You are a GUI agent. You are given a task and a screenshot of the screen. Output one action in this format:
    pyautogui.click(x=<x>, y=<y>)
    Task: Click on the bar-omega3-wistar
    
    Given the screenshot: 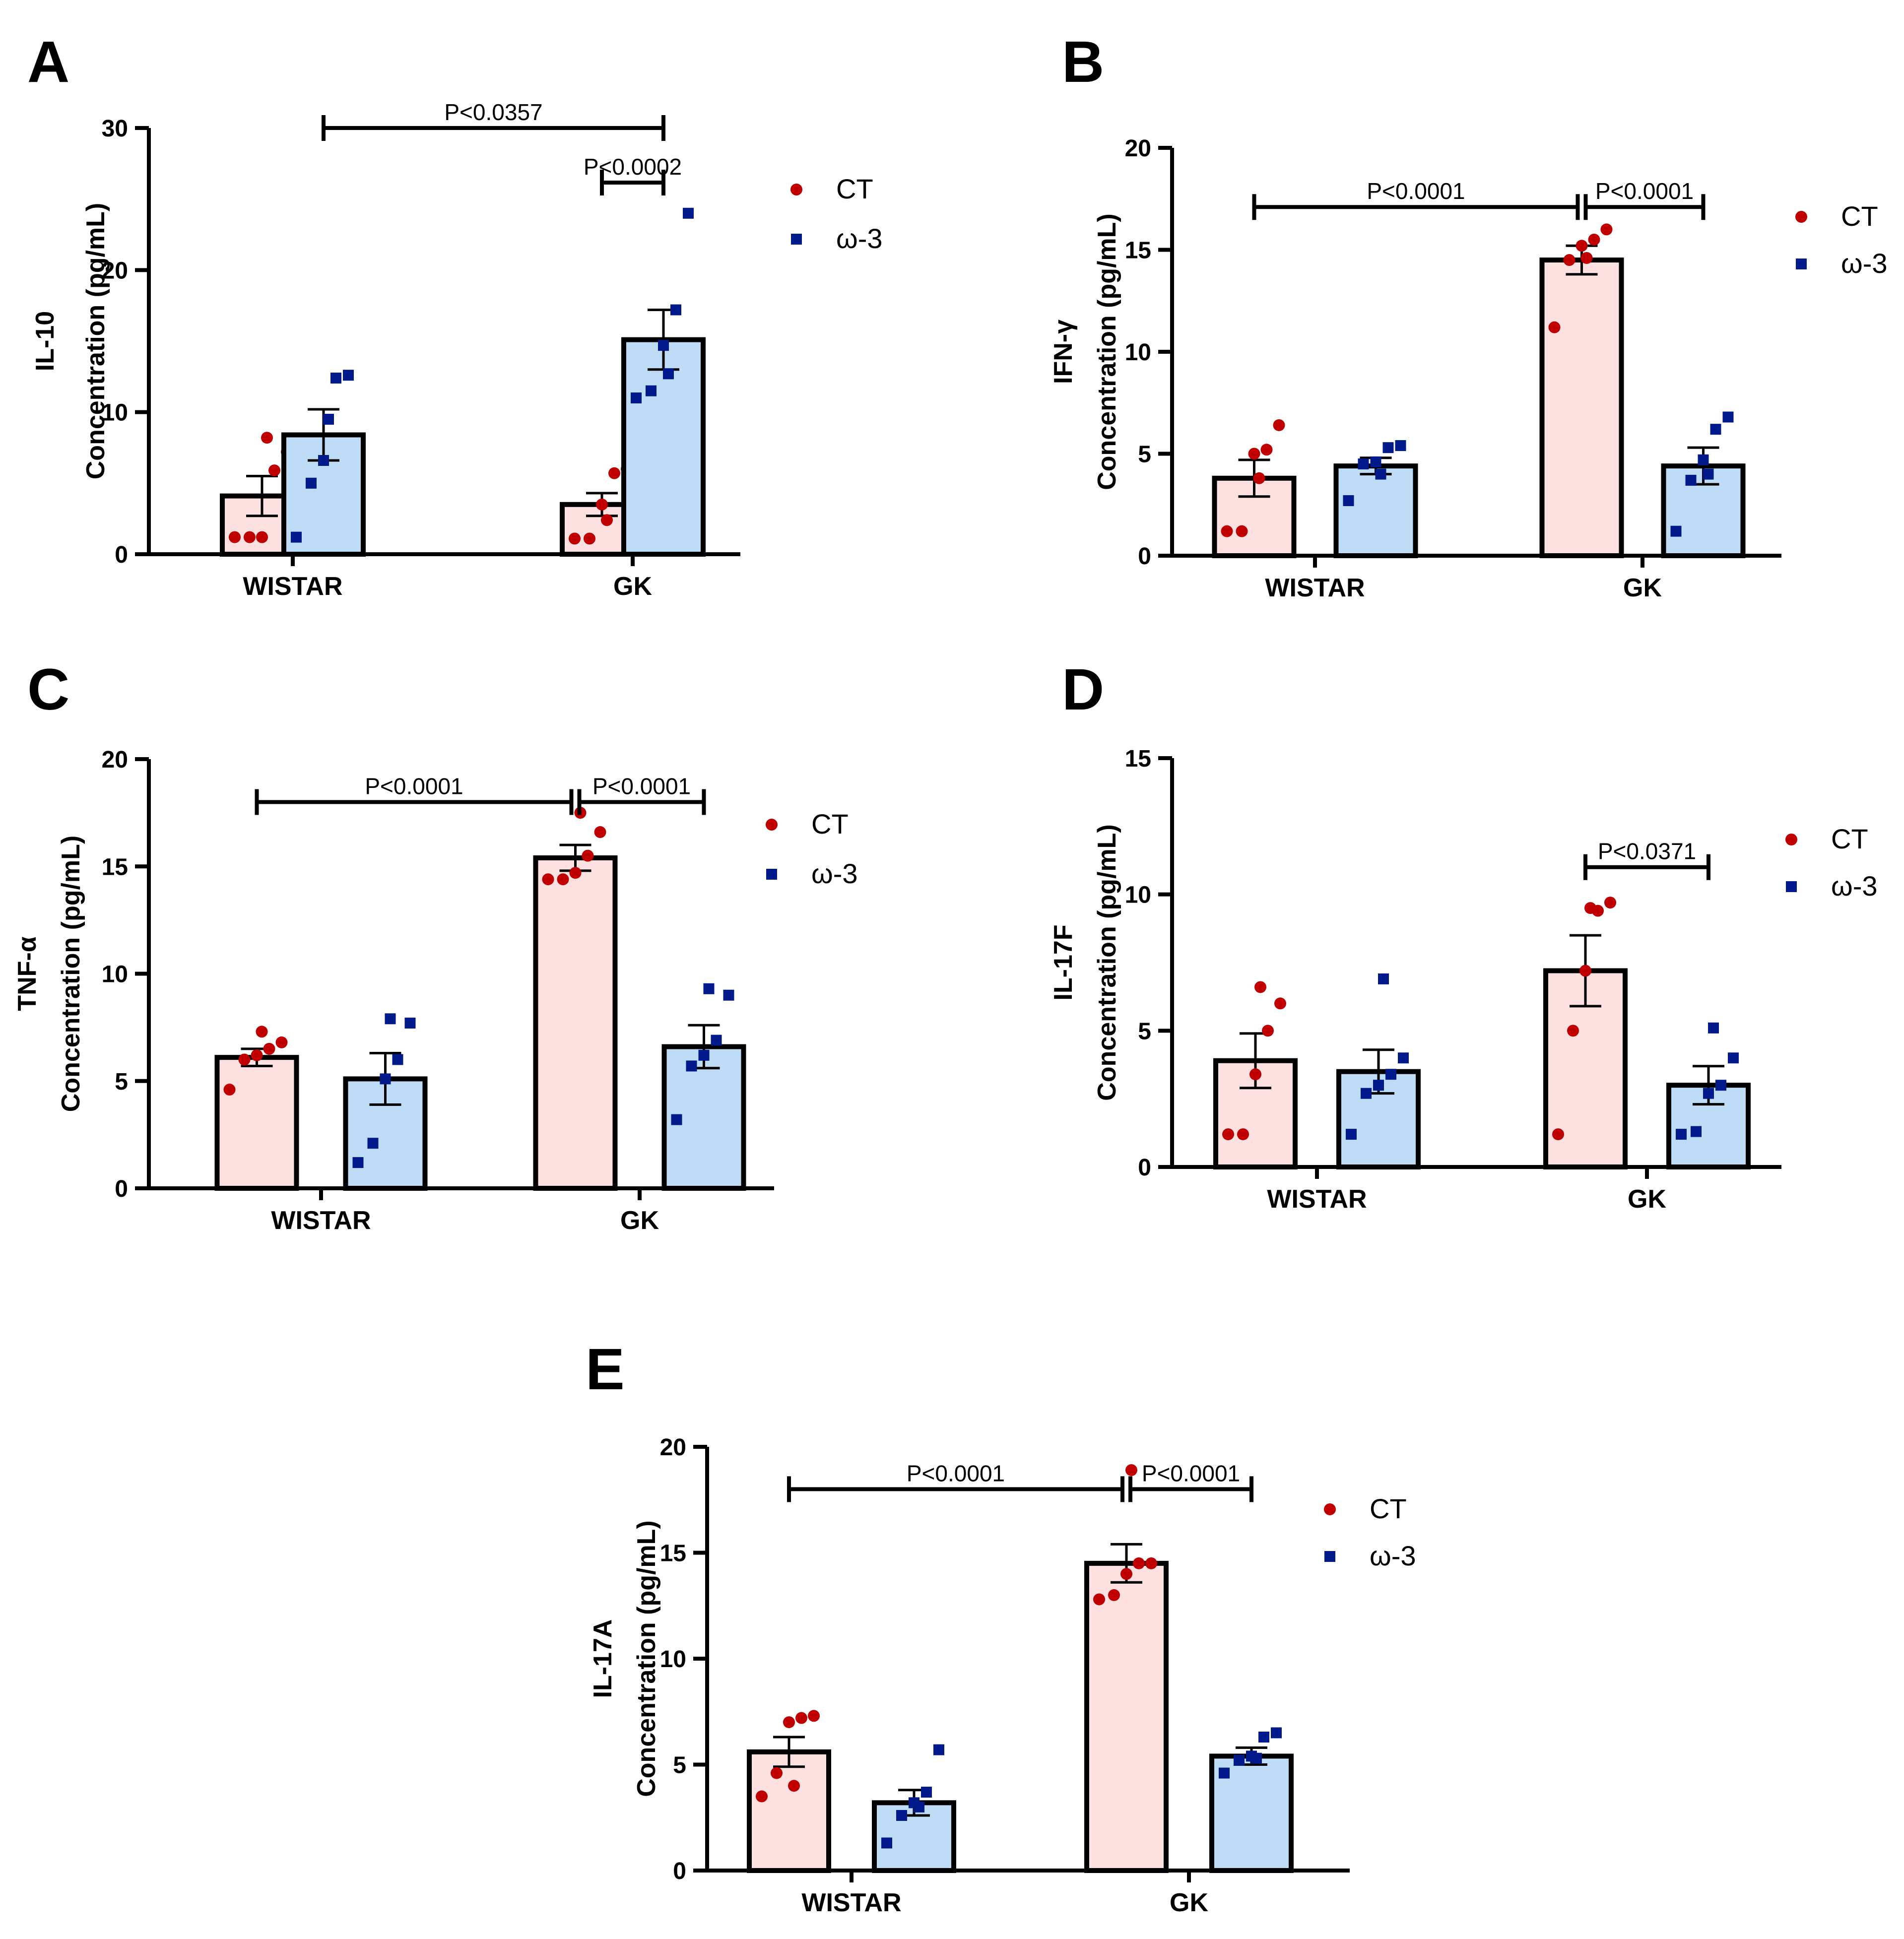 What is the action you would take?
    pyautogui.click(x=1375, y=510)
    